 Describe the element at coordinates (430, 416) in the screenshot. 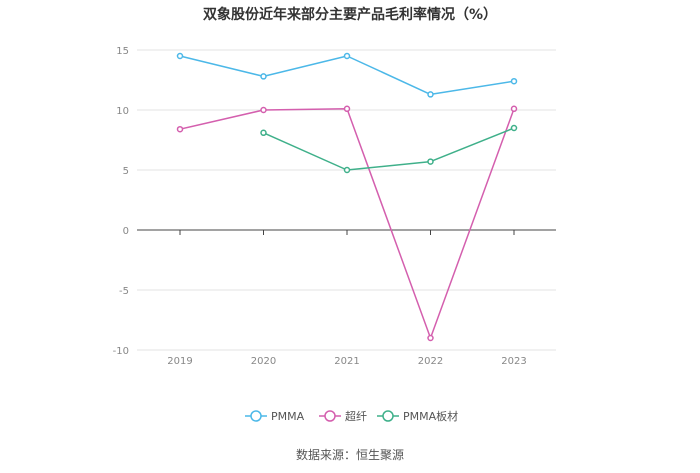

I see `legend-label: PMMA板材` at that location.